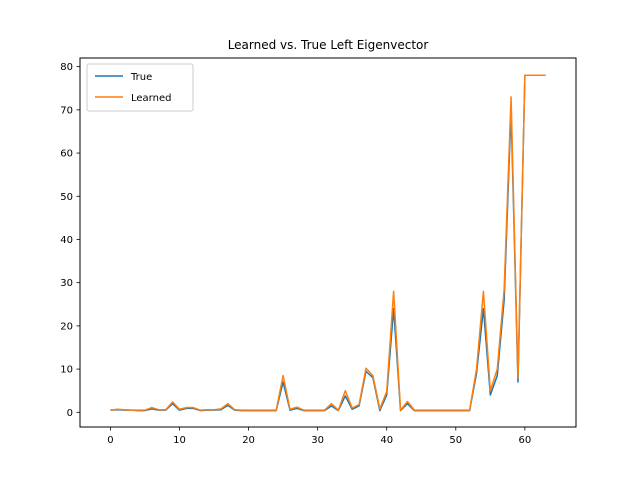 The width and height of the screenshot is (640, 480). I want to click on y-tick-label: 50, so click(66, 197).